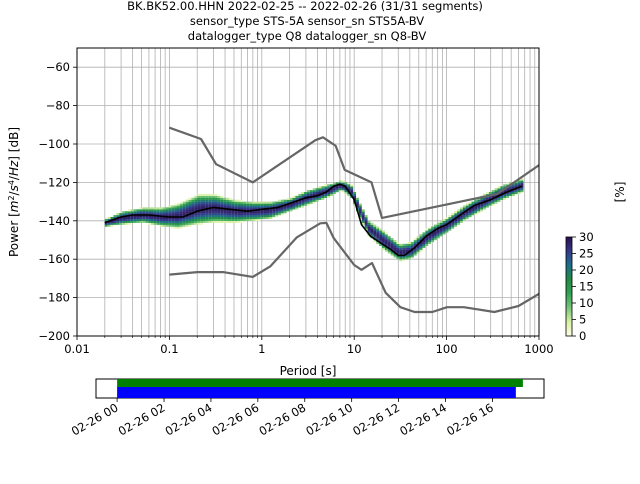  Describe the element at coordinates (54, 259) in the screenshot. I see `y-tick-label: −160` at that location.